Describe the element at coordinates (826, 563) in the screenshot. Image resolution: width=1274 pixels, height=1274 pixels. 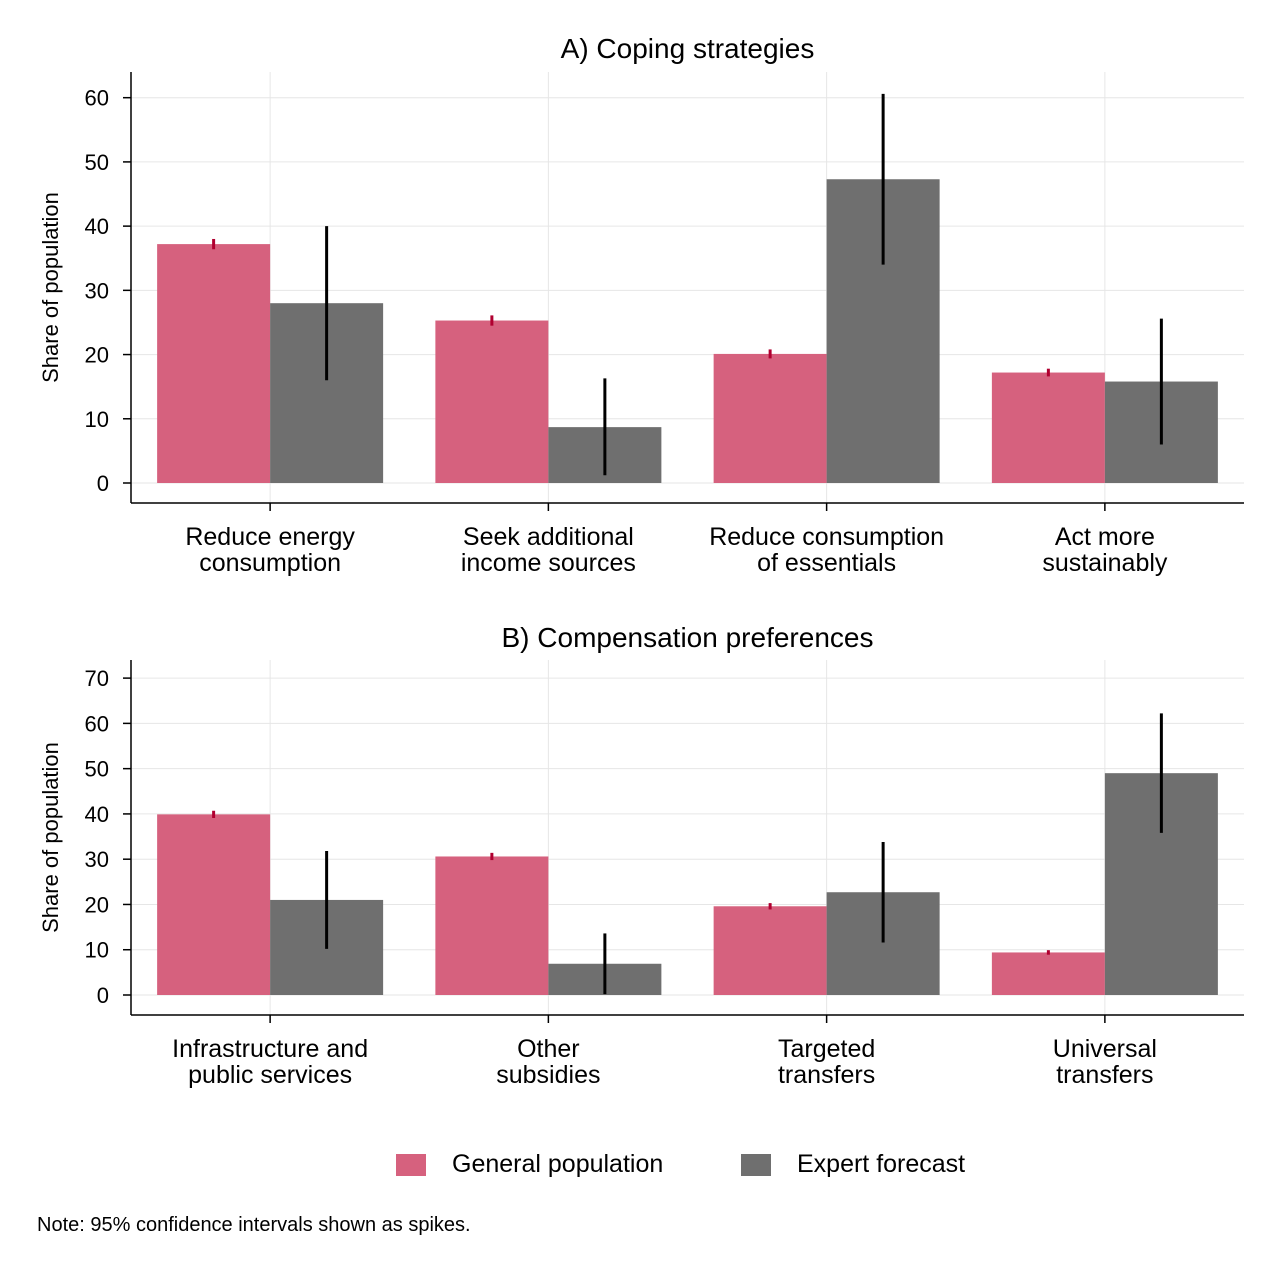
I see `category-label-line: of essentials` at that location.